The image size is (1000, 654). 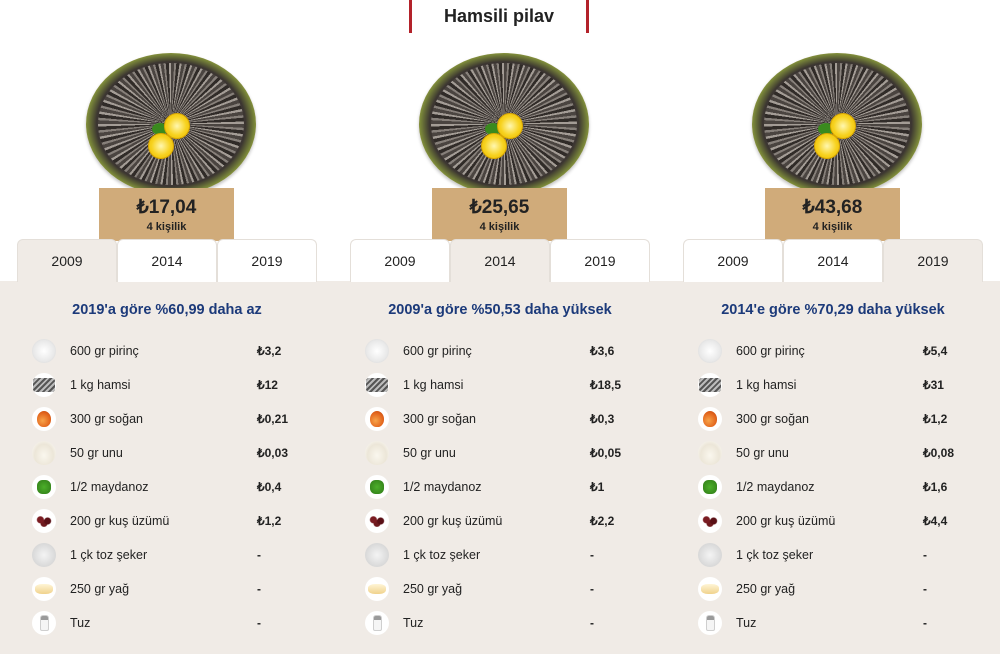 I want to click on ingredient-price: ₺0,03, so click(x=272, y=453).